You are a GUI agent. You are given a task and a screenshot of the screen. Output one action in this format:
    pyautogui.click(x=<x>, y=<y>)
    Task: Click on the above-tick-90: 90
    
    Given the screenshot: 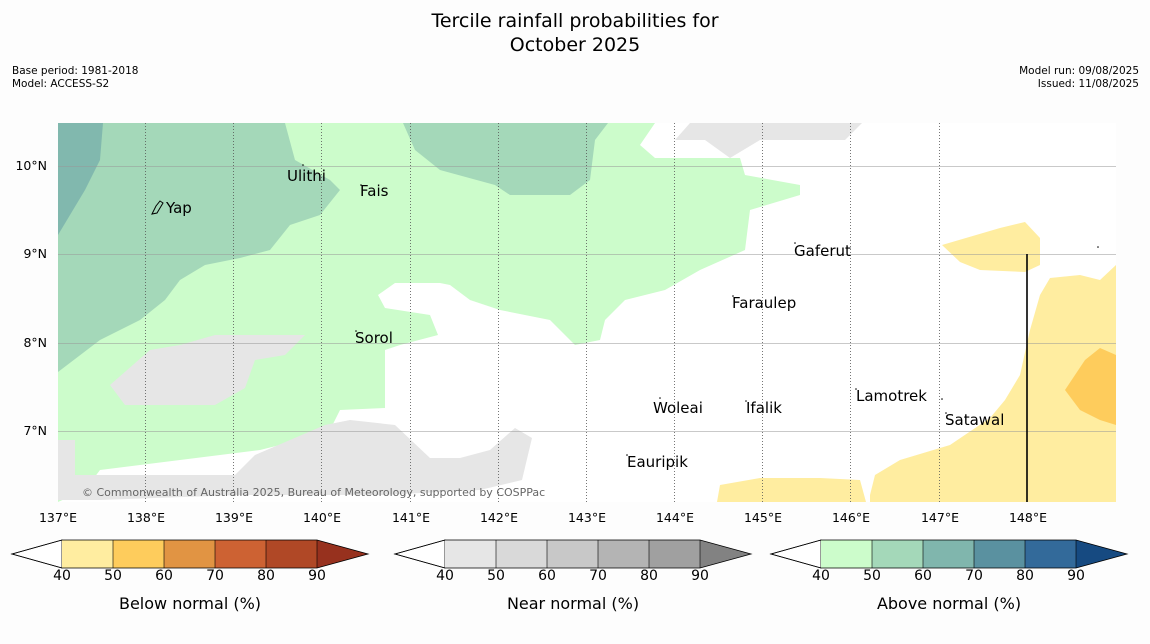 What is the action you would take?
    pyautogui.click(x=1076, y=576)
    